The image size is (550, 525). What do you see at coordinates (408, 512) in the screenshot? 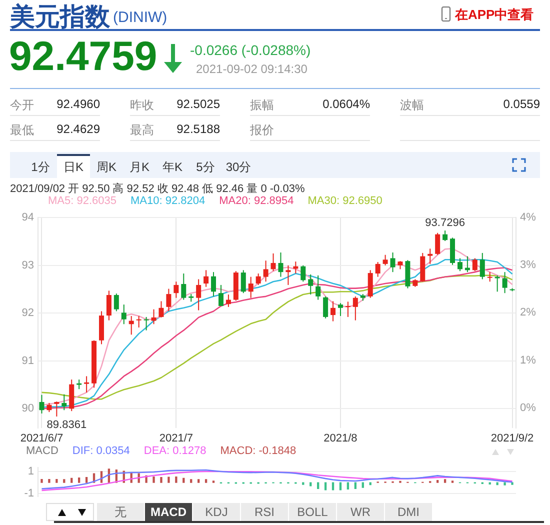
I see `text: DMI` at bounding box center [408, 512].